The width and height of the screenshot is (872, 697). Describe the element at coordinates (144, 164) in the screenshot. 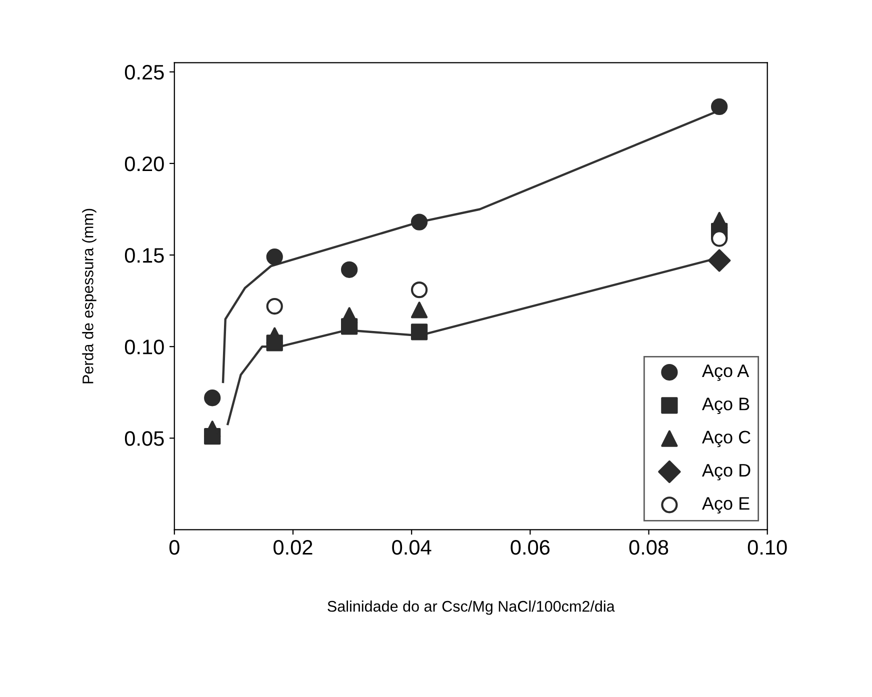

I see `y-tick-label: 0.20` at that location.